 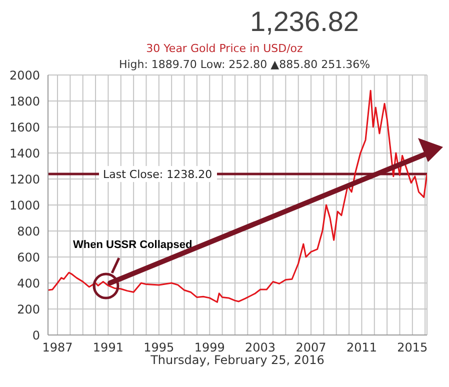 I want to click on x-tick-label: 1999, so click(x=209, y=347).